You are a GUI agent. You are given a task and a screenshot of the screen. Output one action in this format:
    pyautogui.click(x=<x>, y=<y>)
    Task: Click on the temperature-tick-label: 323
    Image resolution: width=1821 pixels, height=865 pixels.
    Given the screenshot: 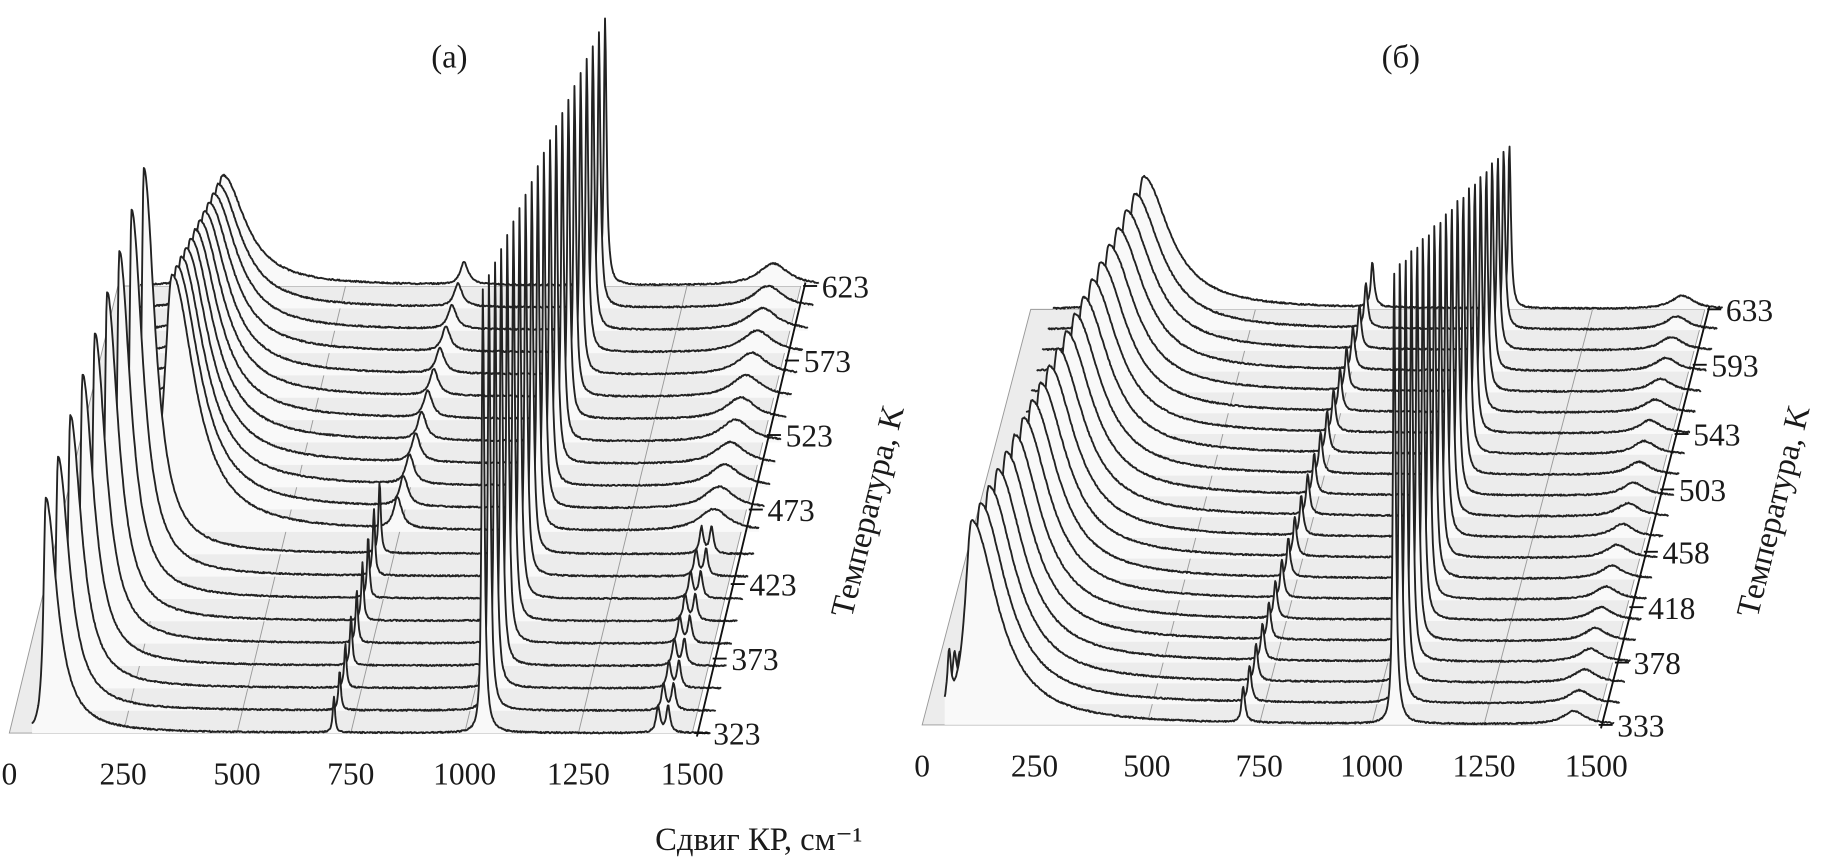 What is the action you would take?
    pyautogui.click(x=736, y=734)
    